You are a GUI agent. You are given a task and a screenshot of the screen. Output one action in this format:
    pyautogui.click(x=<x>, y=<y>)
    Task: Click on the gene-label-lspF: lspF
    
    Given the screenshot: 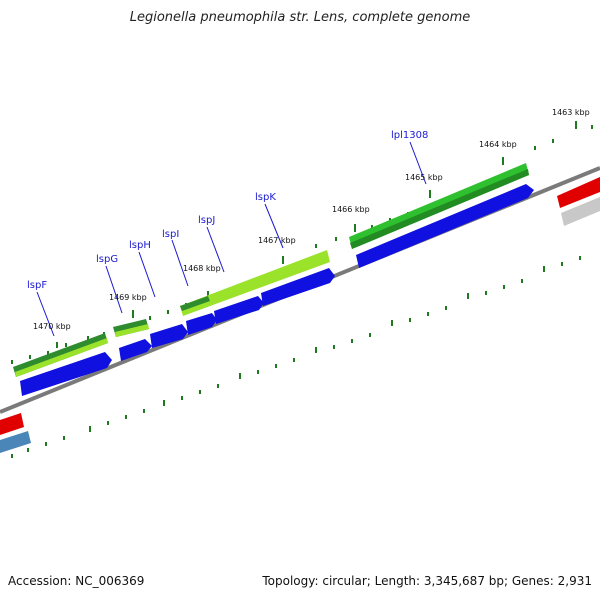 What is the action you would take?
    pyautogui.click(x=37, y=285)
    